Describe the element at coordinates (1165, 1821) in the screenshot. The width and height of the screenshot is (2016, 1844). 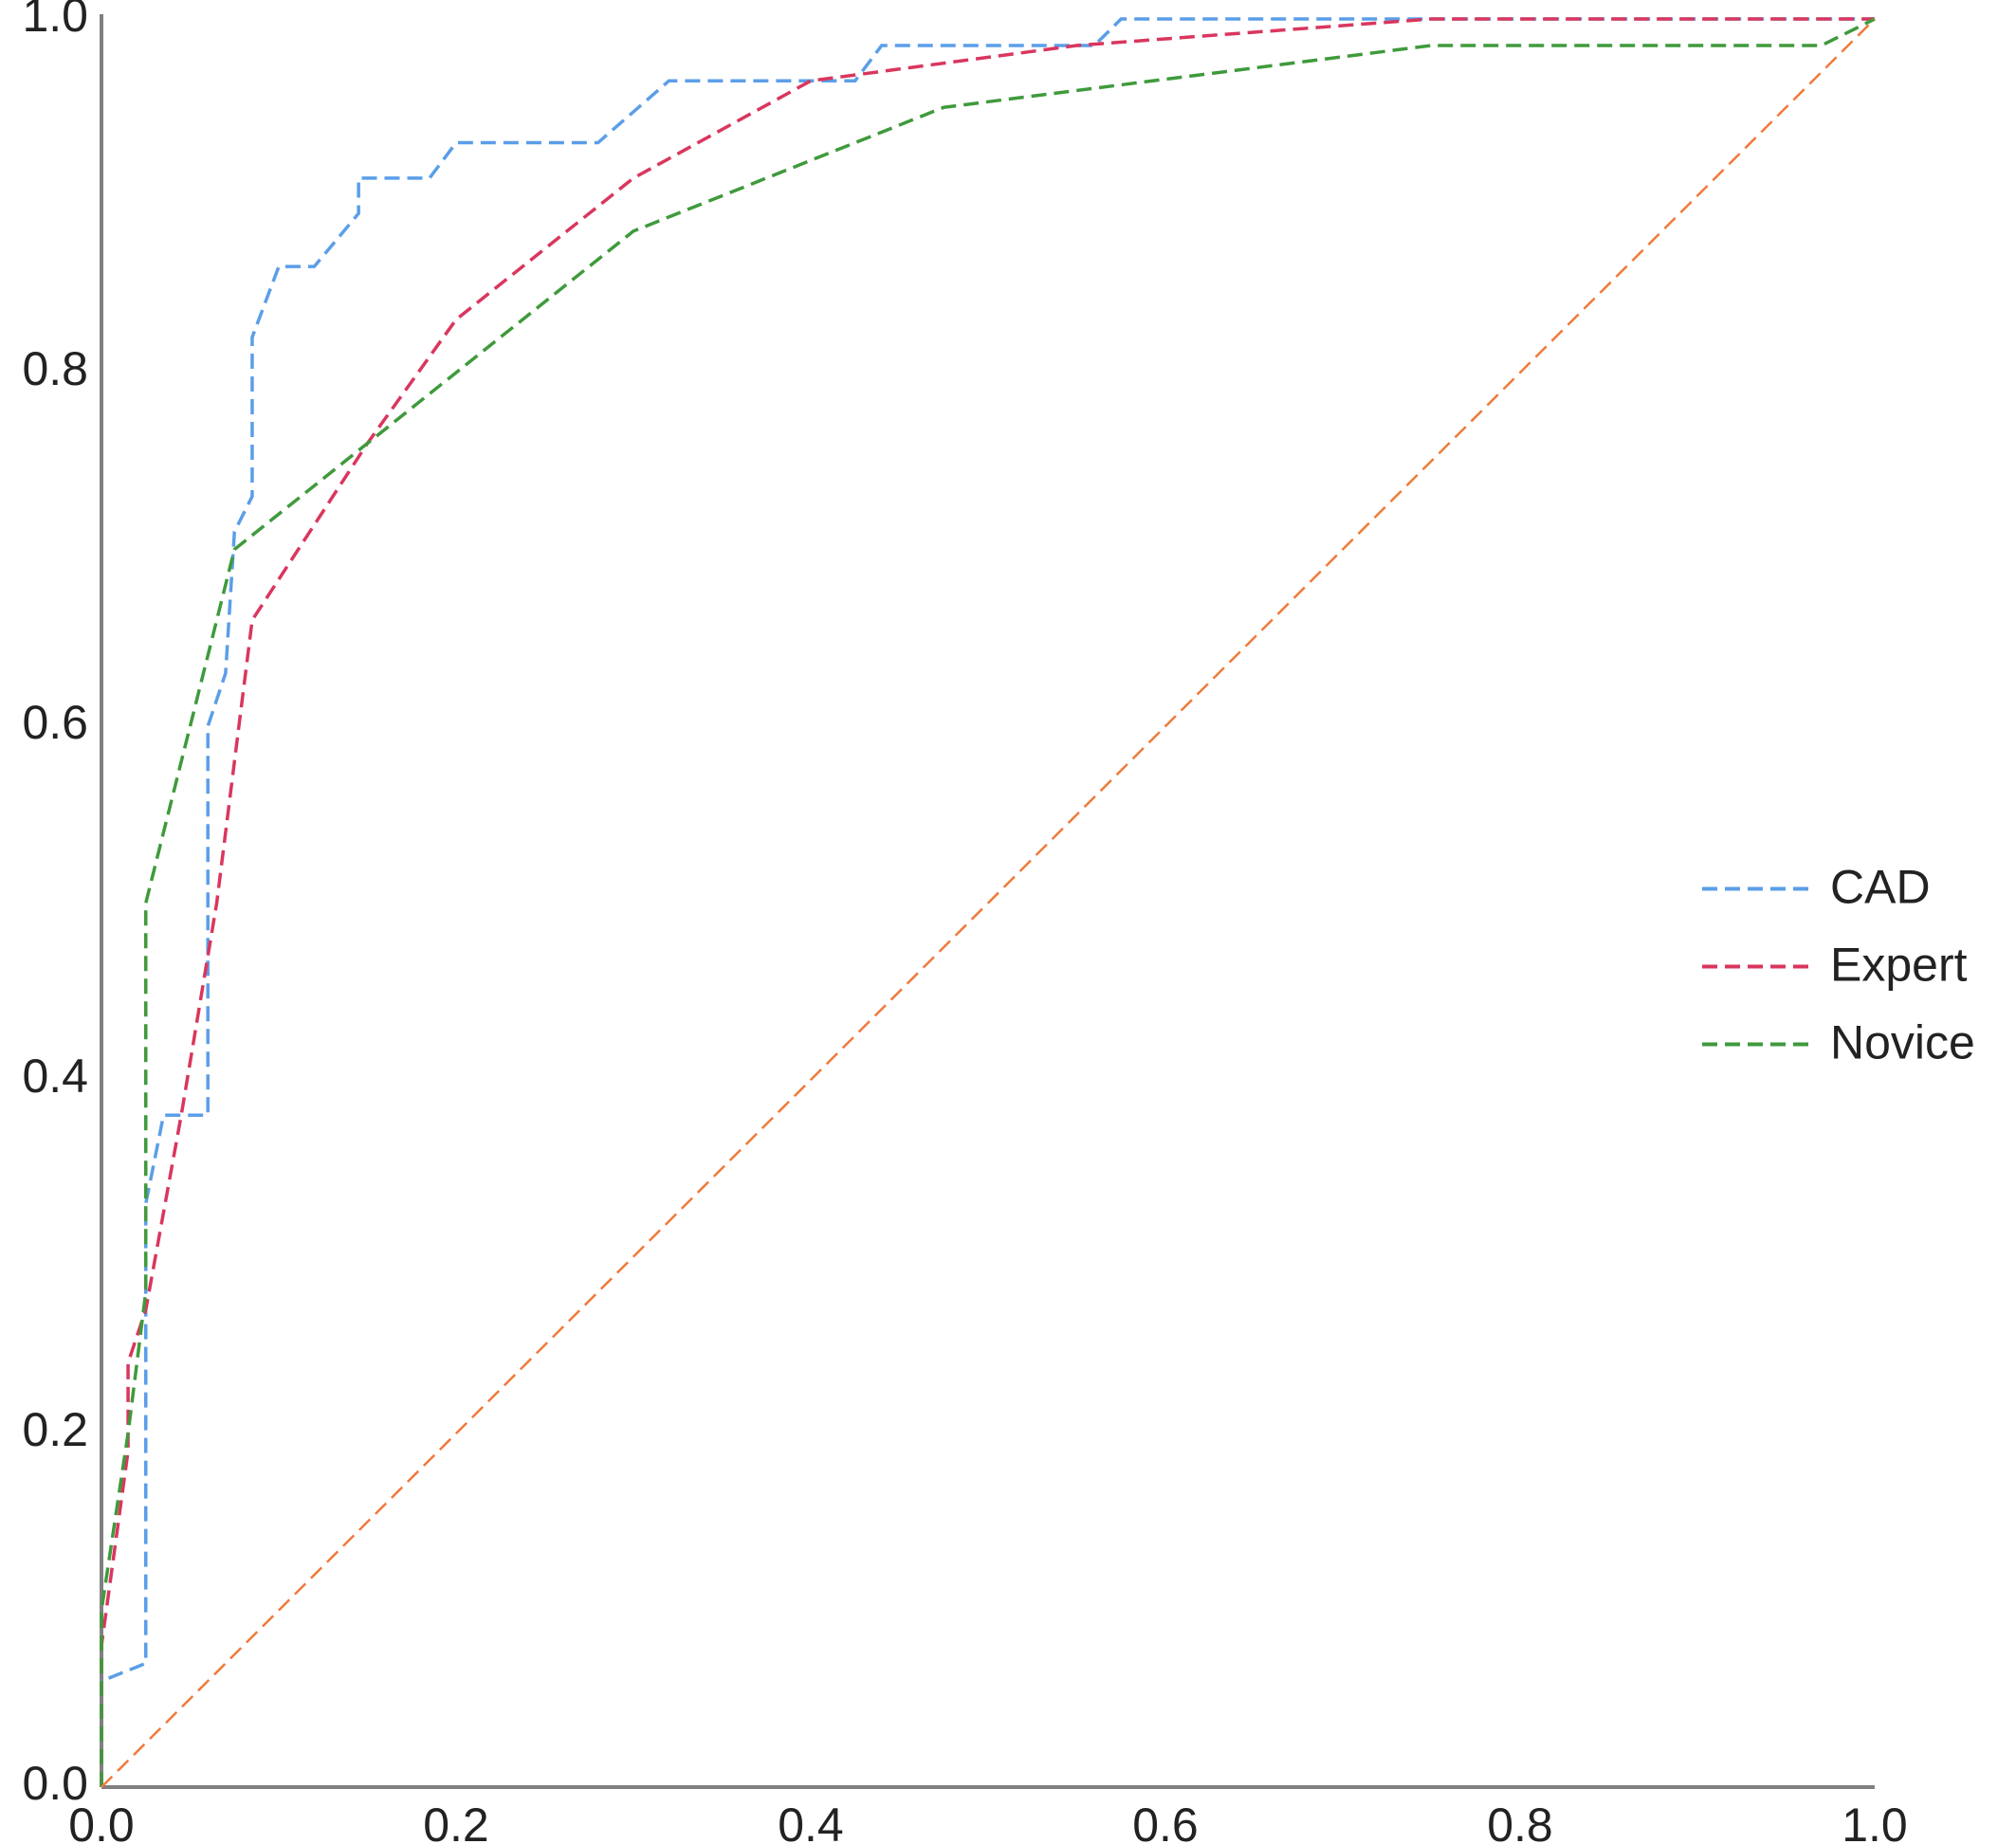
I see `x-tick-label: 0.6` at that location.